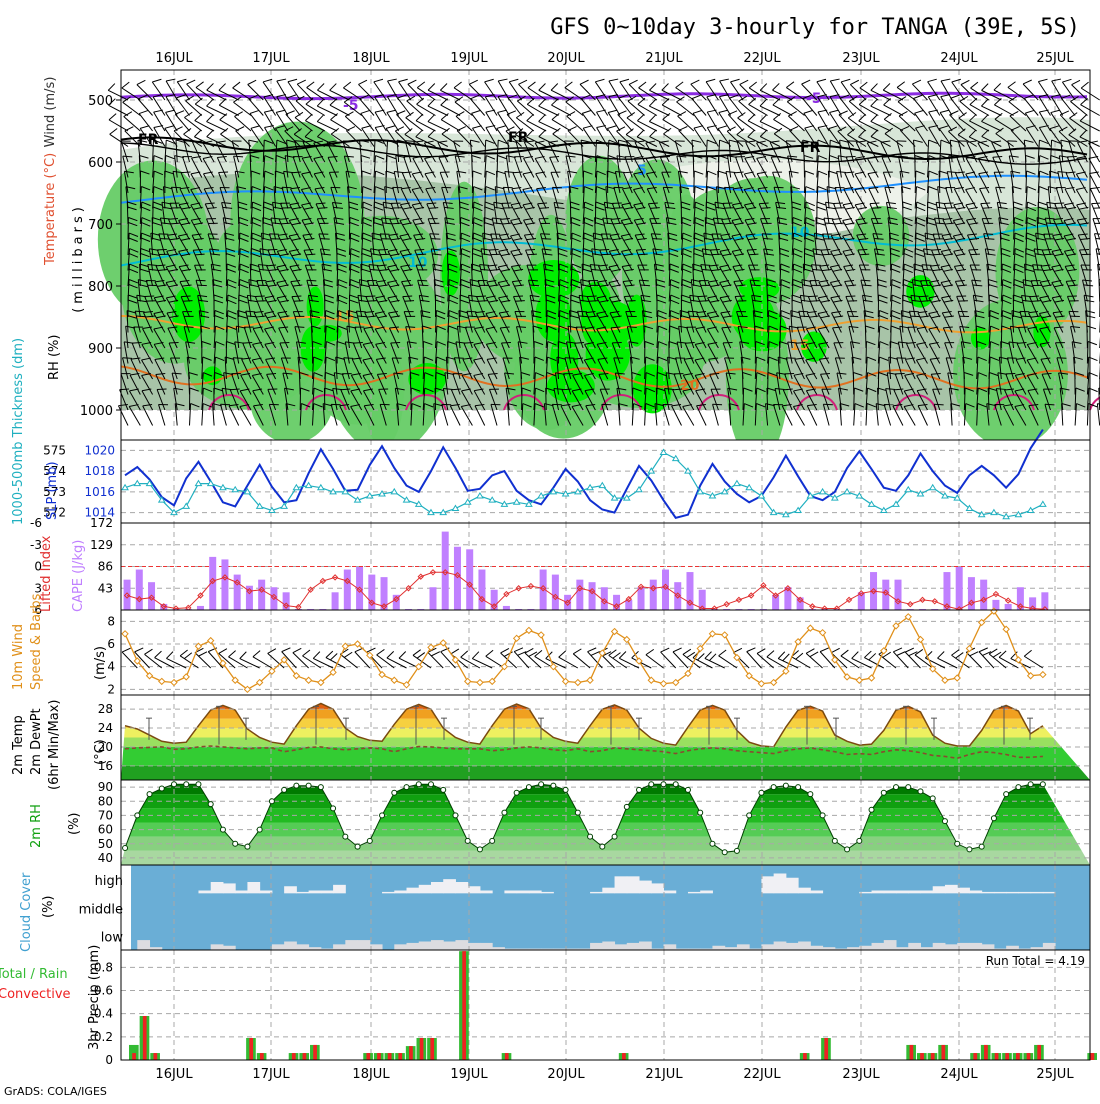 This screenshot has width=1100, height=1104. I want to click on top-date-19JUL: 19JUL, so click(469, 58).